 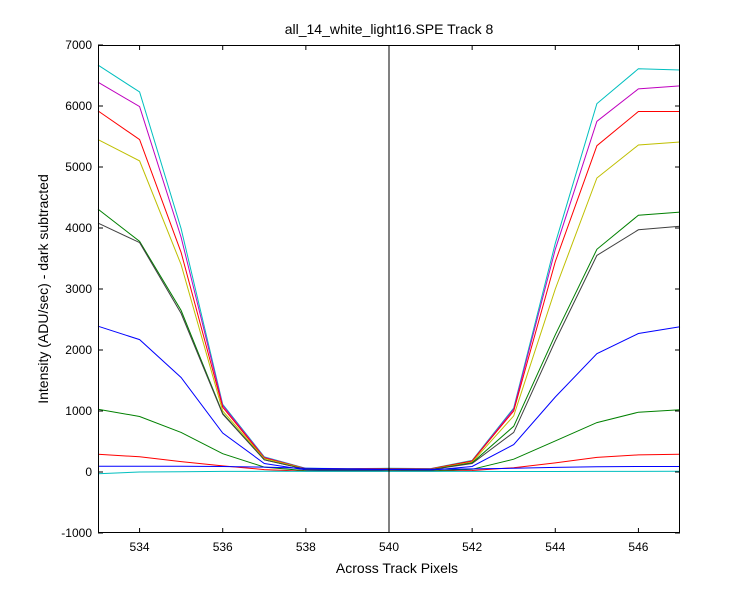 I want to click on x-axis-label: Across Track Pixels, so click(x=397, y=568).